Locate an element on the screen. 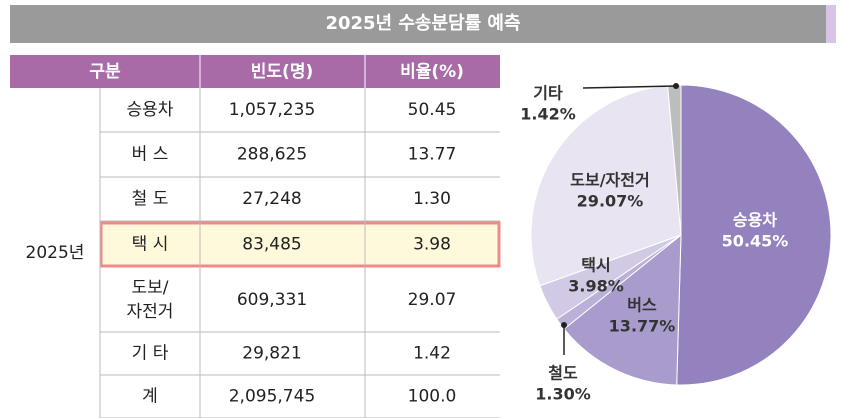  table-header is located at coordinates (255, 71).